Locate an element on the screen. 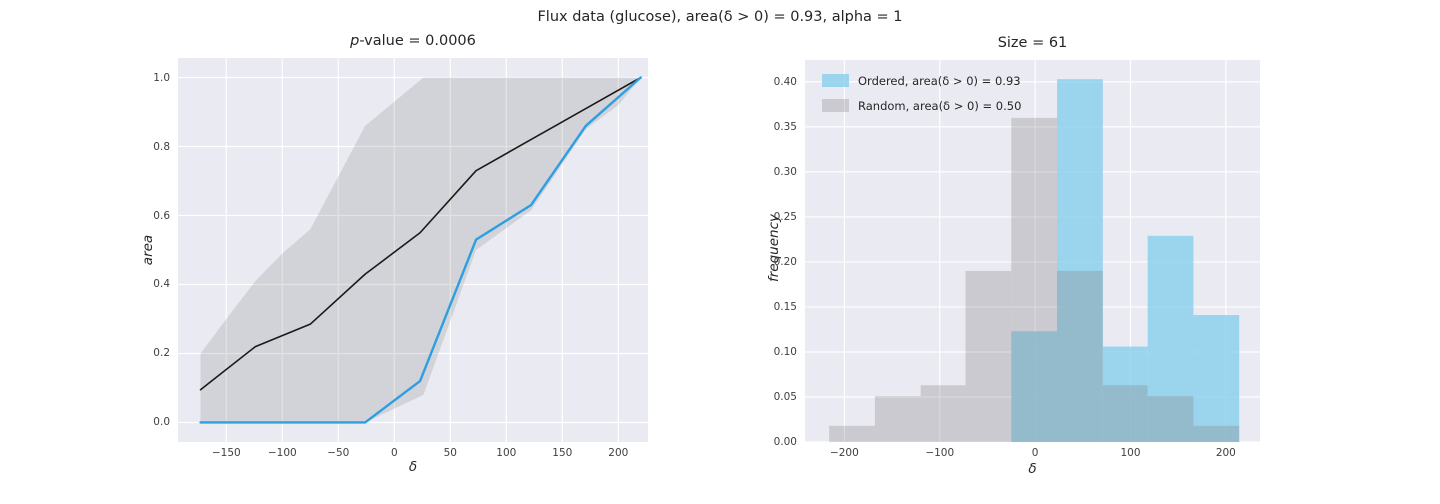 The image size is (1440, 504). y-tick-label: 0.4 is located at coordinates (161, 284).